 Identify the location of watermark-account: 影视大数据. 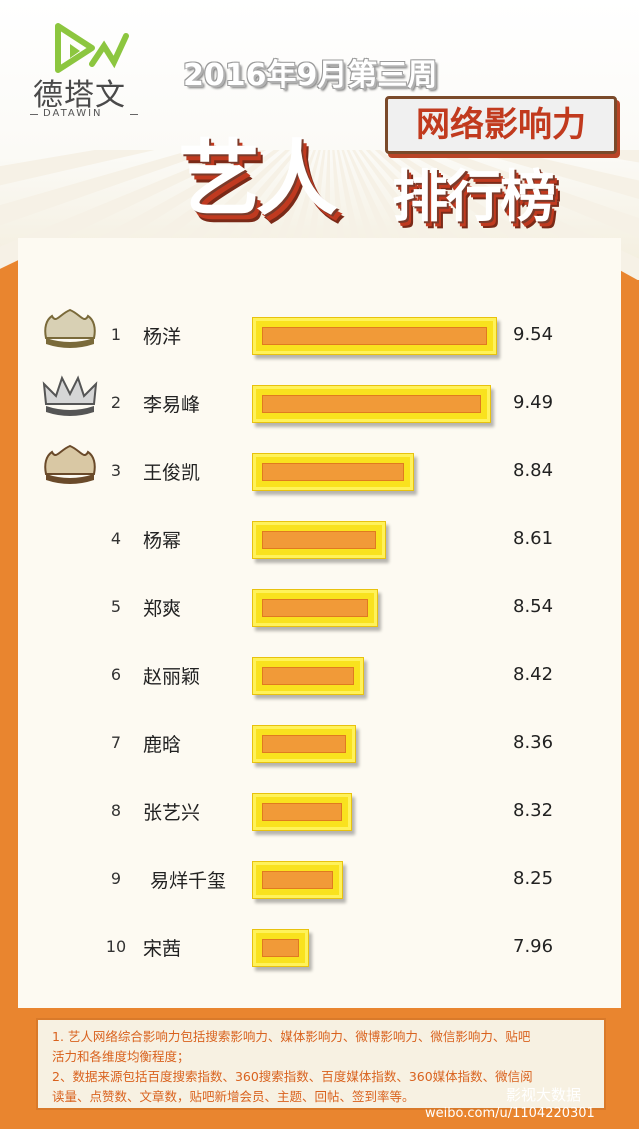
(544, 1095).